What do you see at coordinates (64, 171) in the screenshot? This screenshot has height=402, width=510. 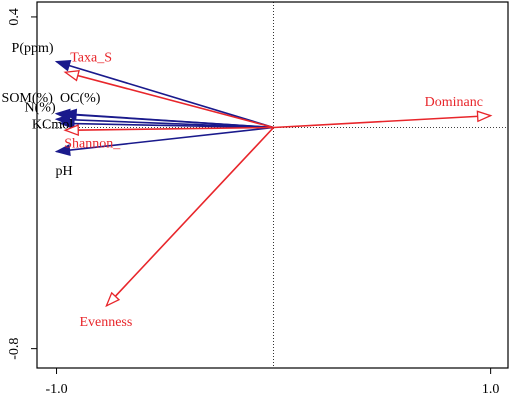 I see `arrow-label: pH` at bounding box center [64, 171].